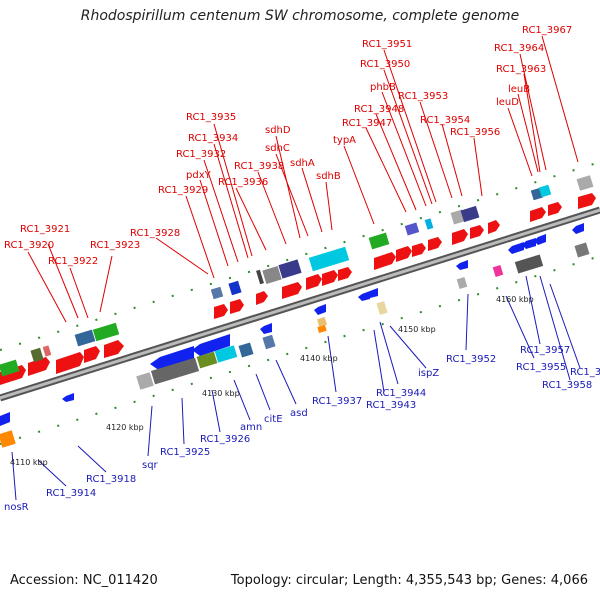  I want to click on gene-label: RC1_3928, so click(155, 233).